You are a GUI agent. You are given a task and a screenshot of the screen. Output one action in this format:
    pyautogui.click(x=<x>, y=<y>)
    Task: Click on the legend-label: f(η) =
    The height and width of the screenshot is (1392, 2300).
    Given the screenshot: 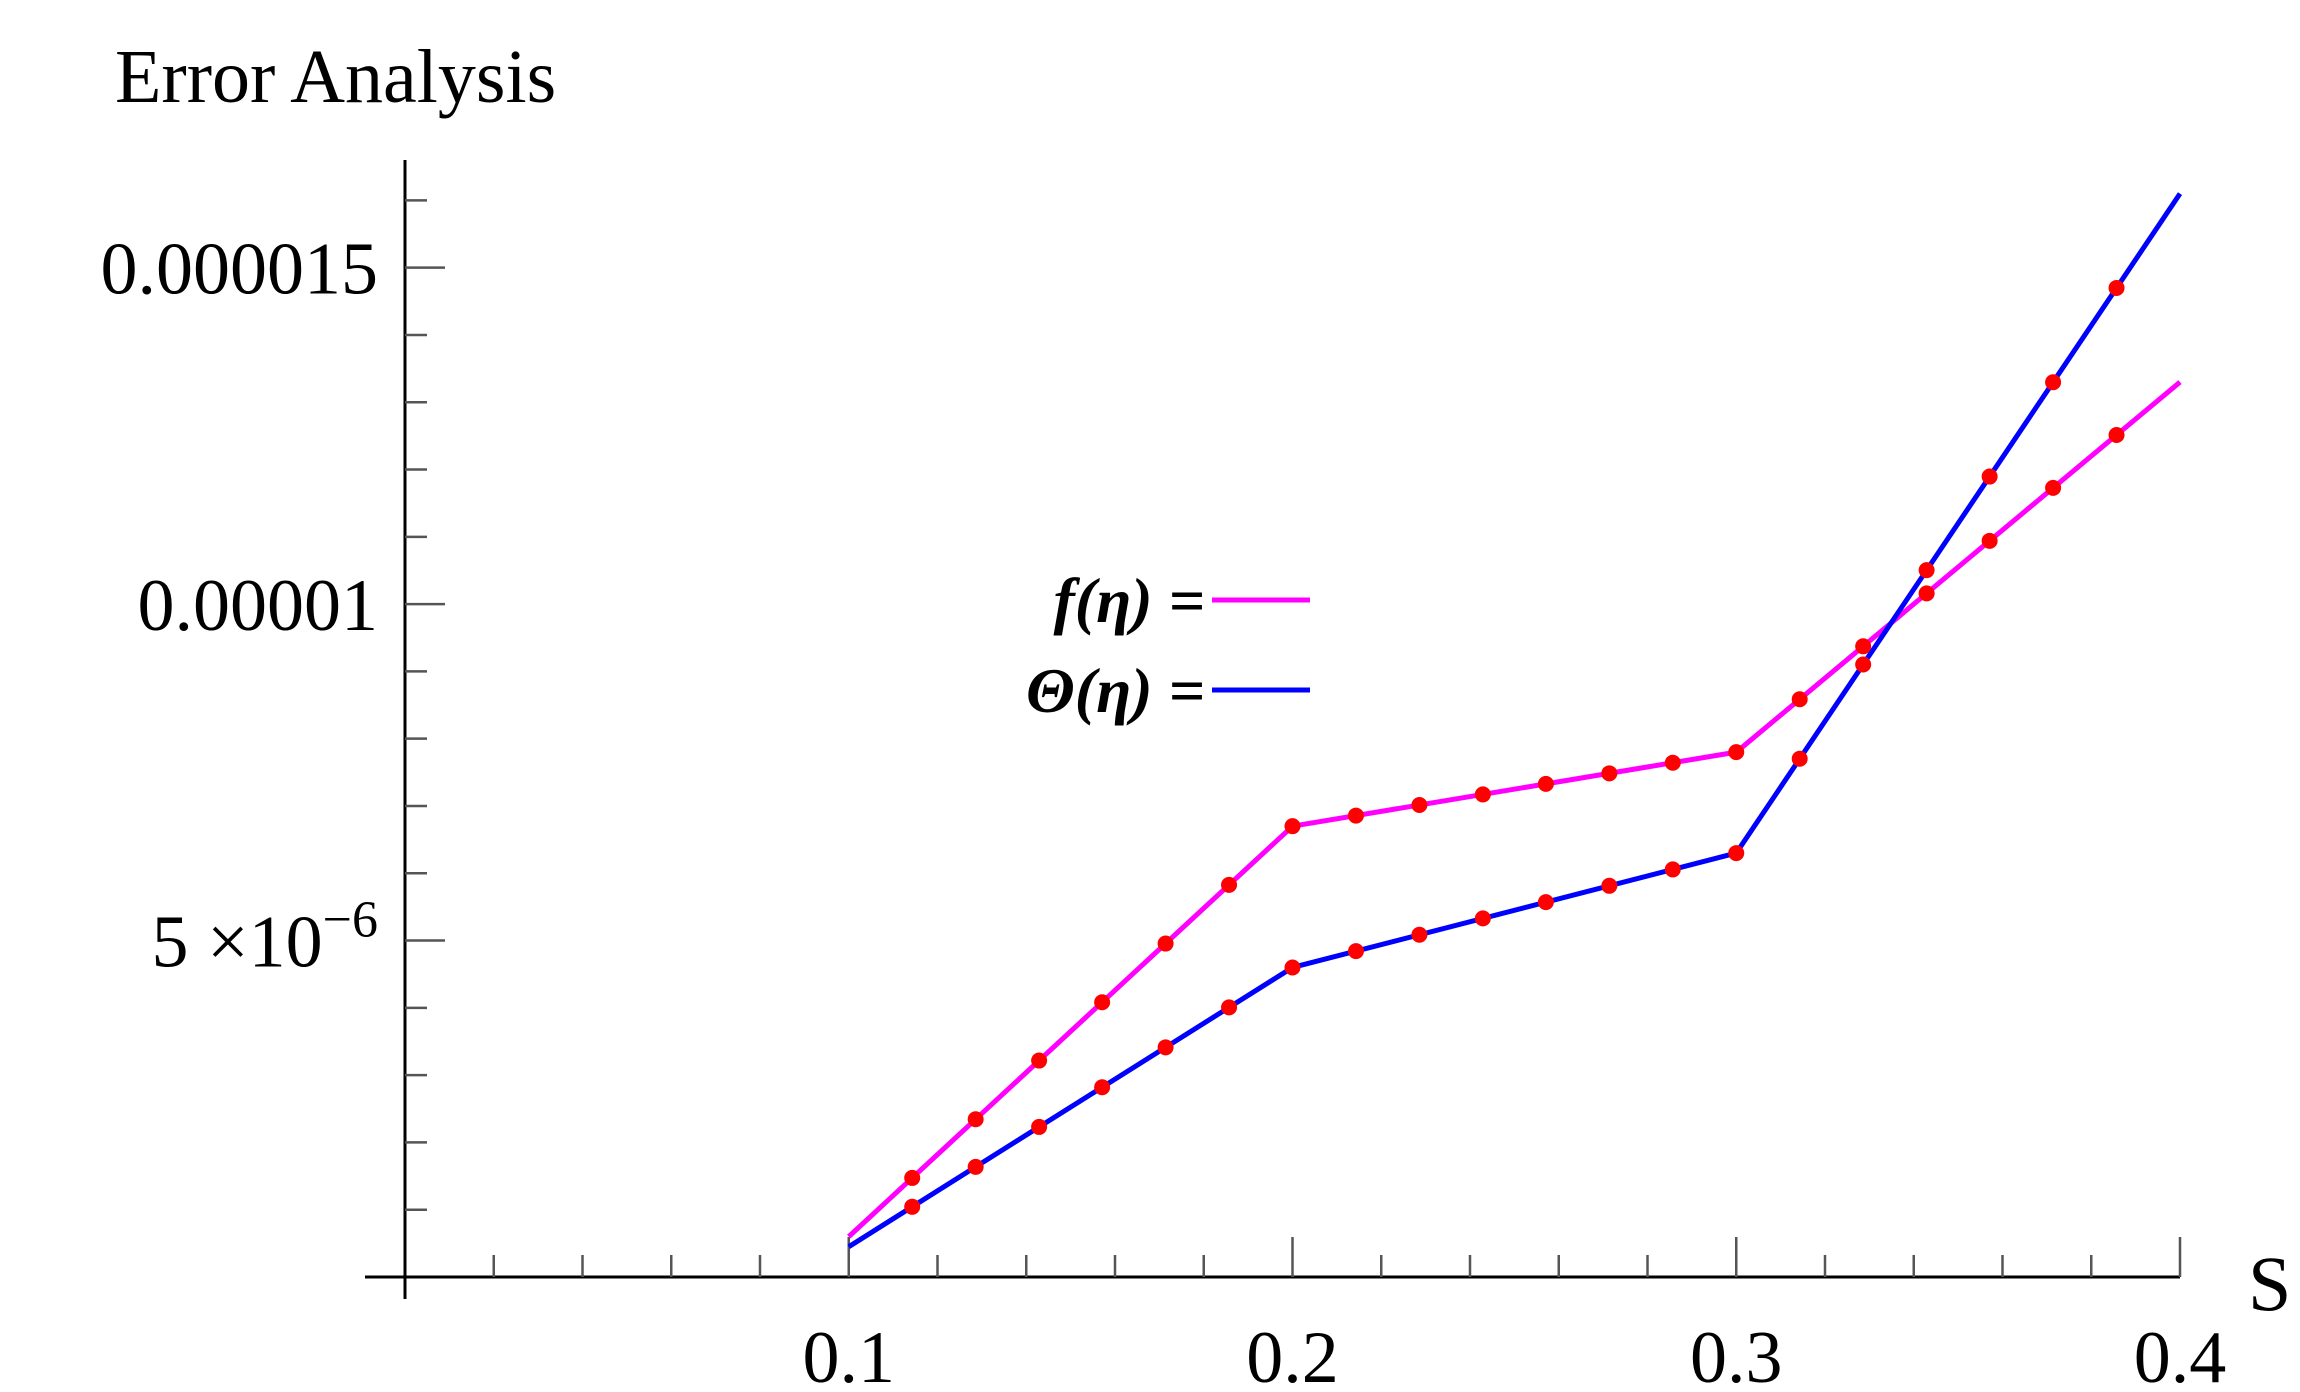 What is the action you would take?
    pyautogui.click(x=1129, y=600)
    